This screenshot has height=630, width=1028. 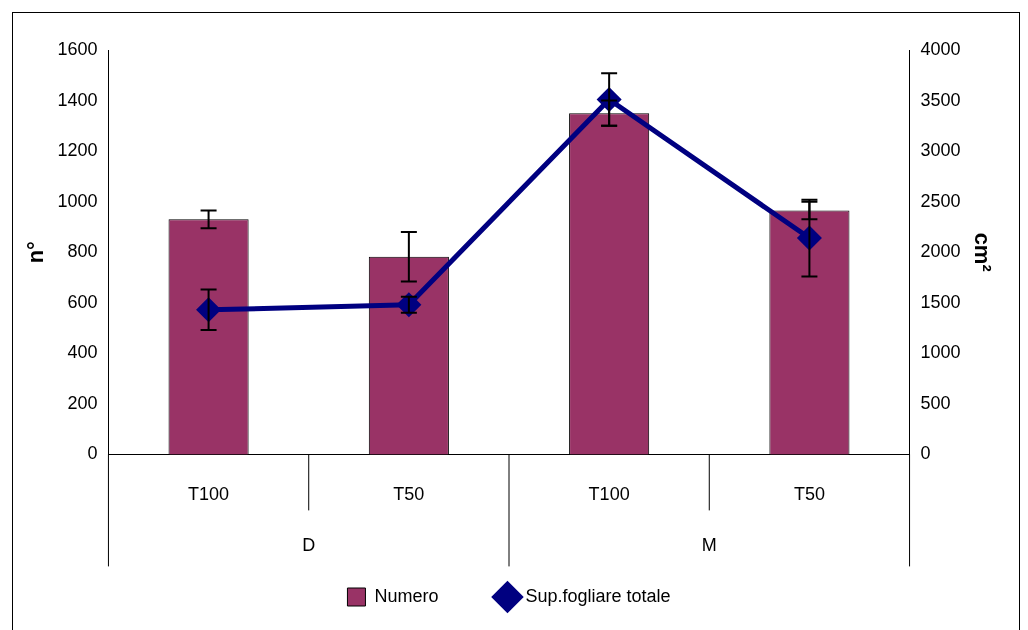 What do you see at coordinates (77, 200) in the screenshot?
I see `y-tick-label: 1000` at bounding box center [77, 200].